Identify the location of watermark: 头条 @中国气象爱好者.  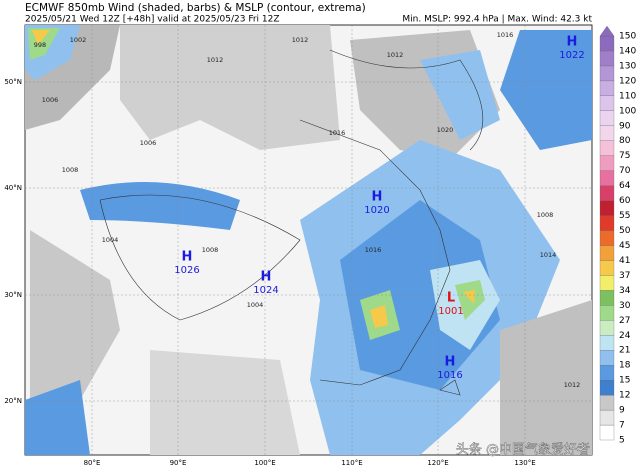
(523, 450).